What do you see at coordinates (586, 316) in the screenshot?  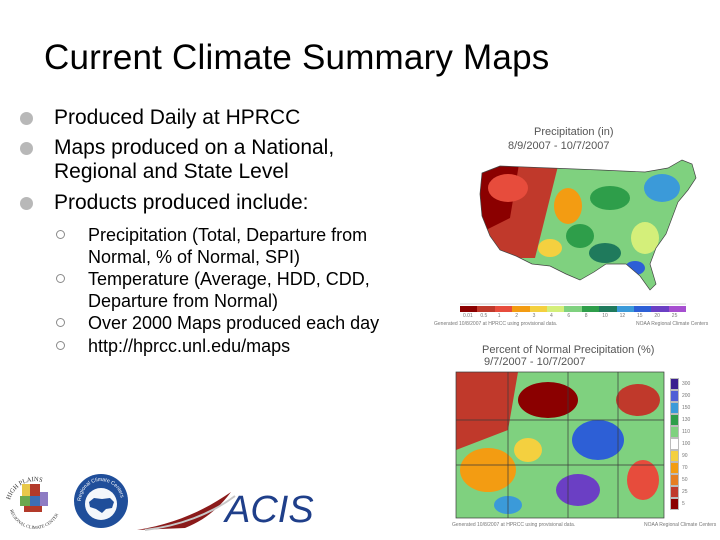 I see `precip-legend-label: 8` at bounding box center [586, 316].